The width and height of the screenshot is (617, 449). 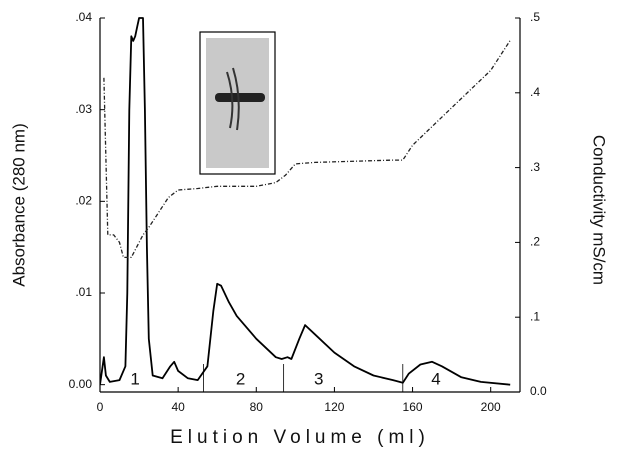 What do you see at coordinates (240, 378) in the screenshot?
I see `fraction-label: 2` at bounding box center [240, 378].